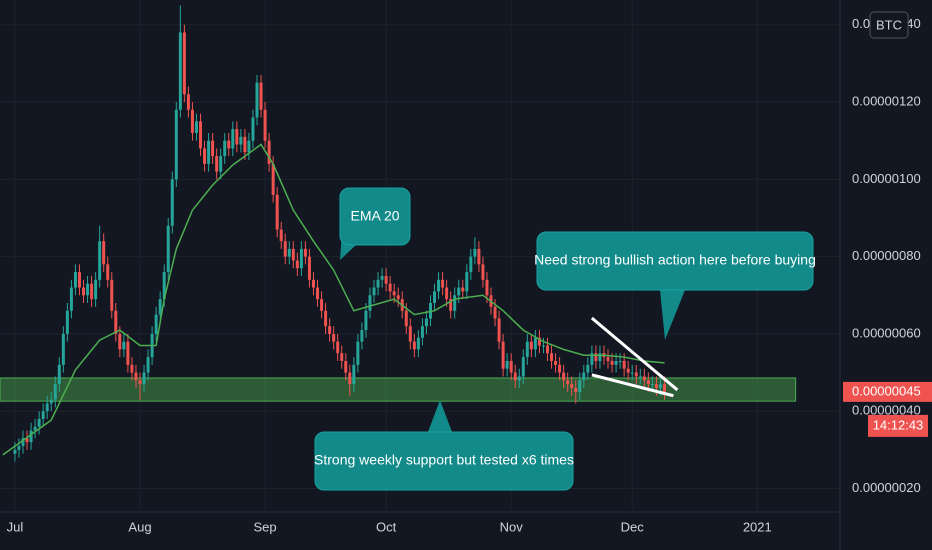  Describe the element at coordinates (632, 385) in the screenshot. I see `trendline` at that location.